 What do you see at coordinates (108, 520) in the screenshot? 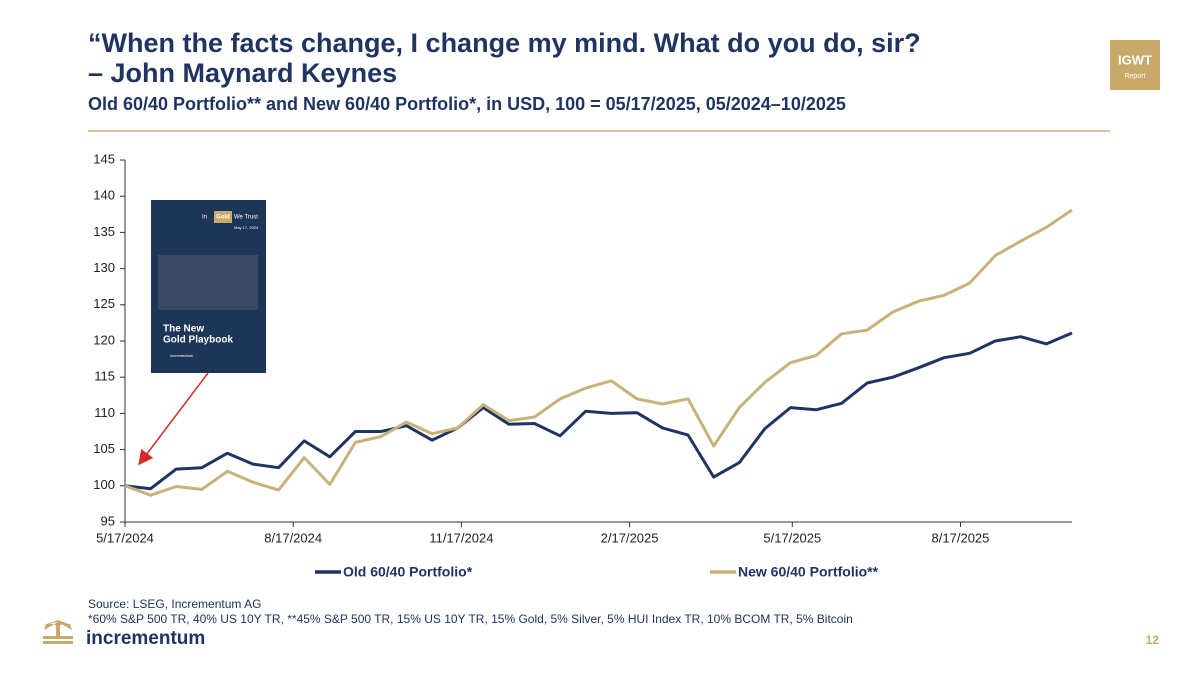
I see `y-tick-label: 95` at bounding box center [108, 520].